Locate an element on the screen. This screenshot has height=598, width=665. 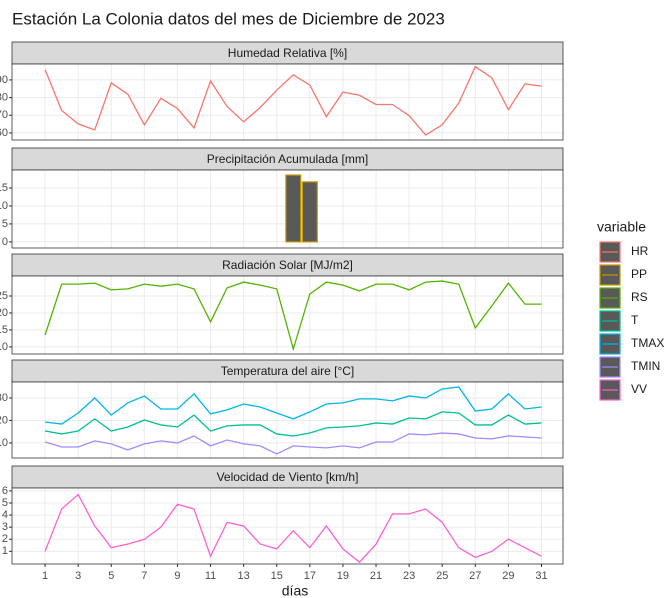
panel is located at coordinates (287, 315).